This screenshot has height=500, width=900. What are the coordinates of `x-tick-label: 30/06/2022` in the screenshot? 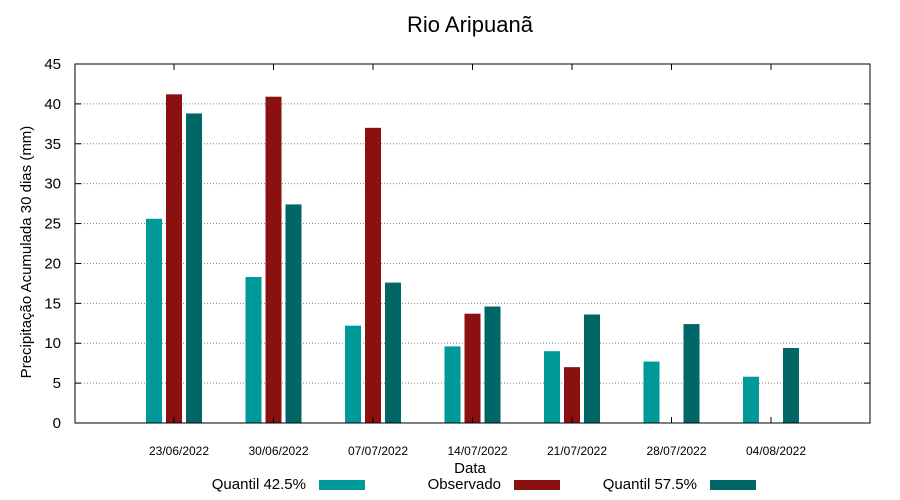 It's located at (278, 451).